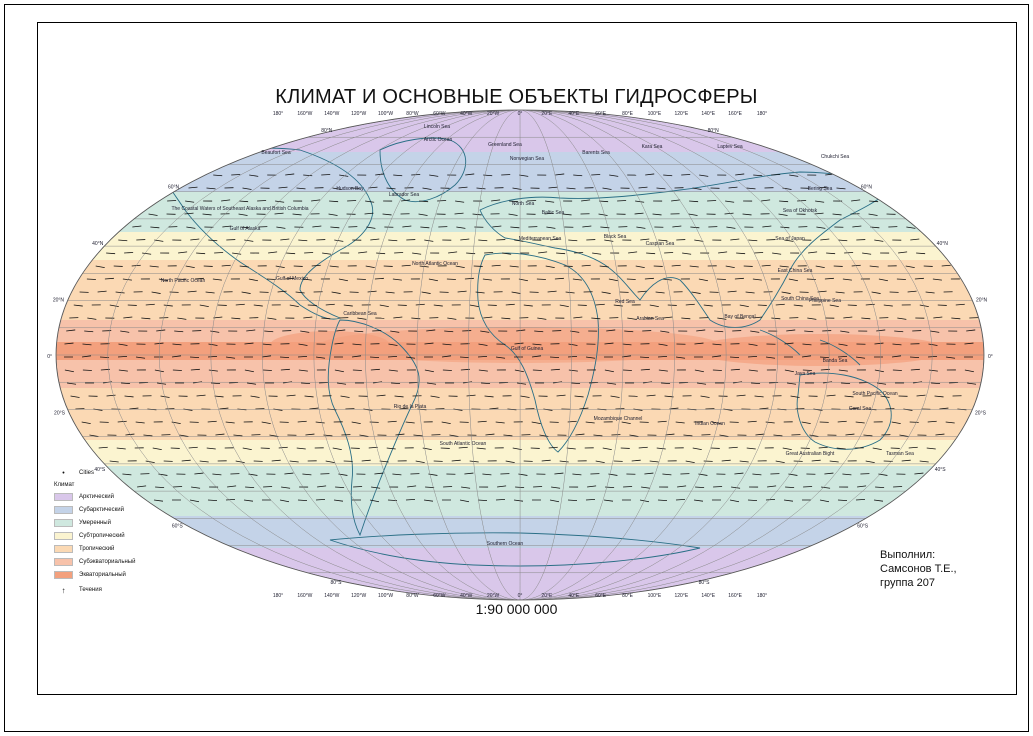 This screenshot has width=1033, height=736. I want to click on water-body-label: Mozambique Channel, so click(618, 419).